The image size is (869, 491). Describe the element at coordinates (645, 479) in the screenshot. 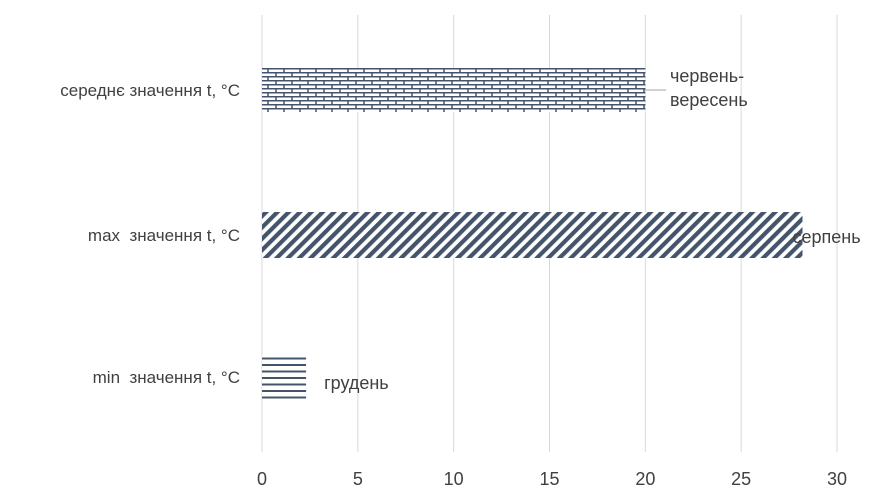

I see `x-tick-label-20: 20` at that location.